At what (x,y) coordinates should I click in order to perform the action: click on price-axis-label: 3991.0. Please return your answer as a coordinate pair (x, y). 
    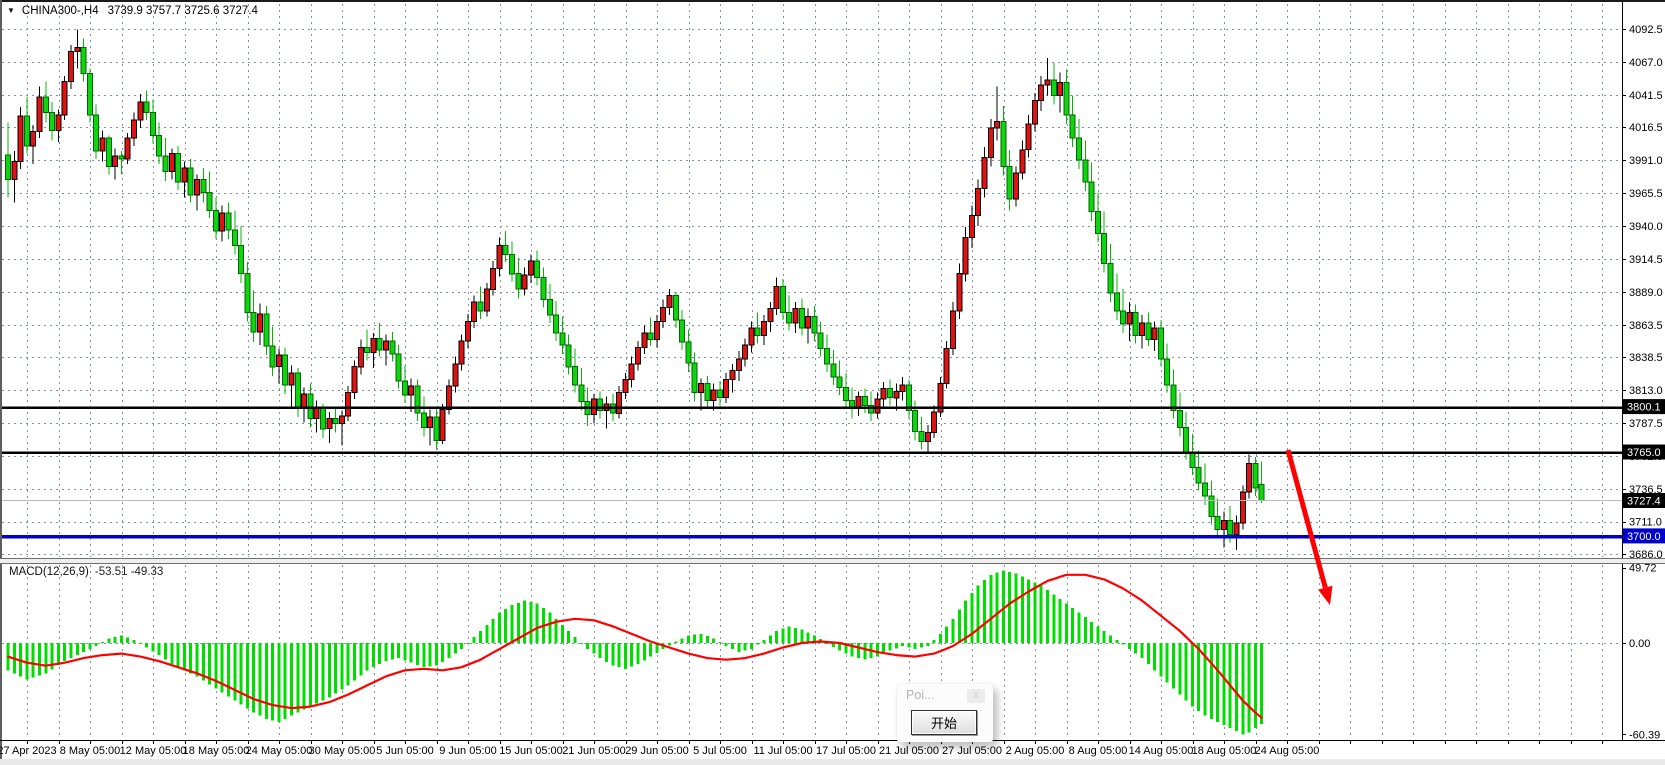
    Looking at the image, I should click on (1646, 161).